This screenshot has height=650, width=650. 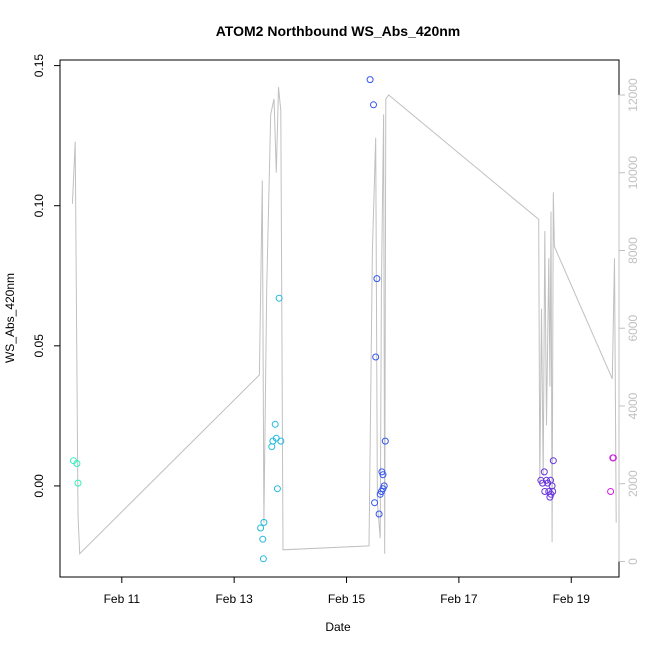 What do you see at coordinates (633, 95) in the screenshot?
I see `y2-tick-label: 12000` at bounding box center [633, 95].